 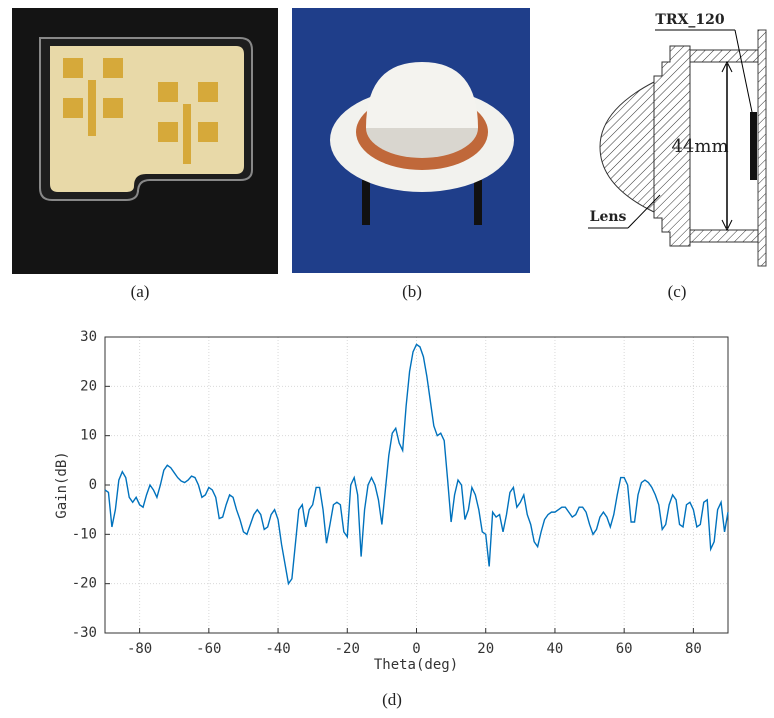 What do you see at coordinates (88, 436) in the screenshot?
I see `y-tick-label: 10` at bounding box center [88, 436].